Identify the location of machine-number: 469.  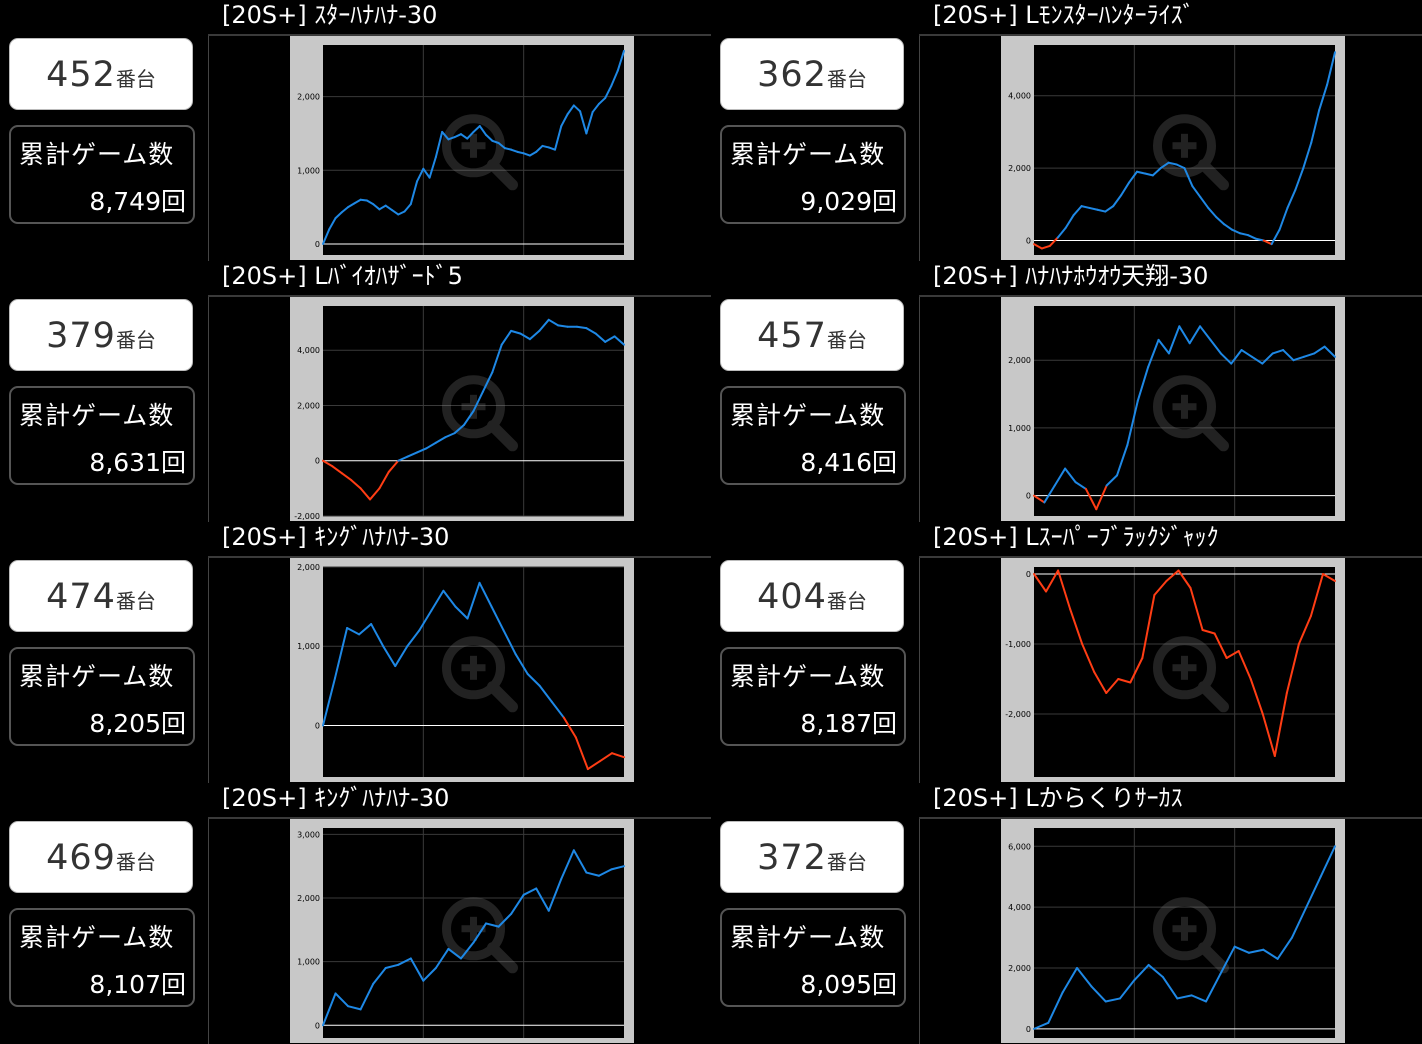
(81, 858).